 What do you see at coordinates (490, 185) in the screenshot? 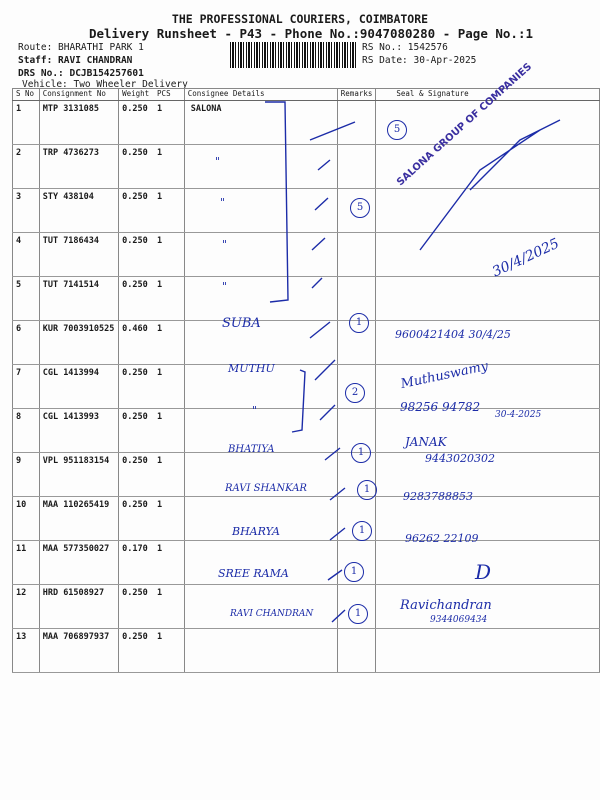
I see `signature-stroke` at bounding box center [490, 185].